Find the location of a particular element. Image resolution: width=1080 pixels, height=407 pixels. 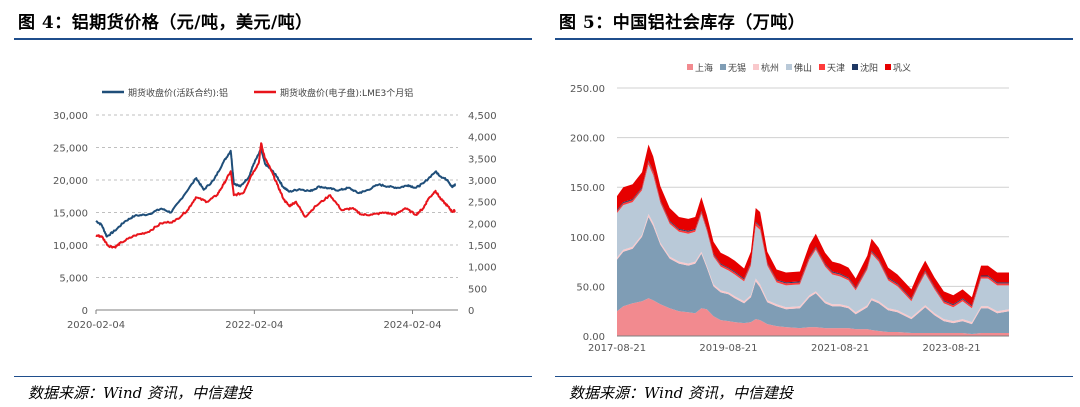

y-left-tick-label: 0 is located at coordinates (85, 311).